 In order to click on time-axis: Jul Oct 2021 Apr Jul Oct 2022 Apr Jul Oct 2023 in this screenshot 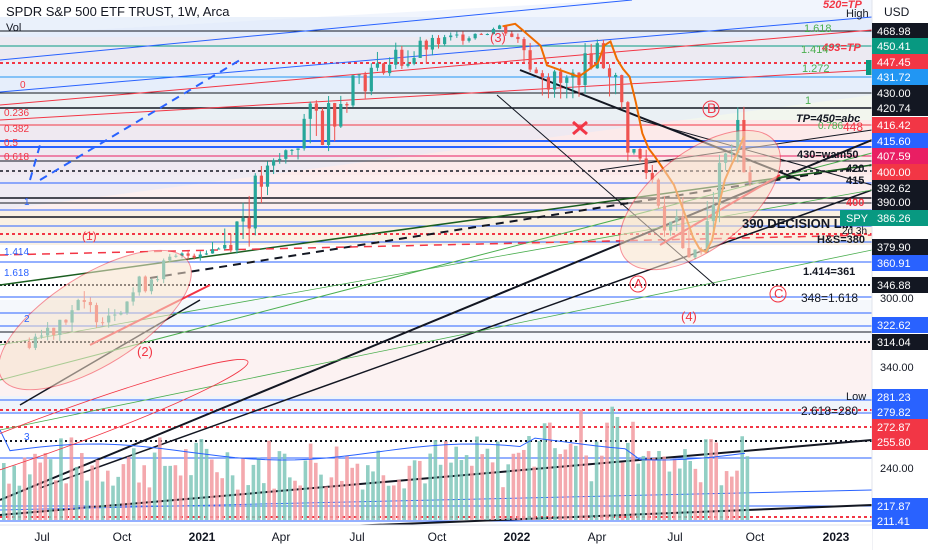, I will do `click(436, 537)`.